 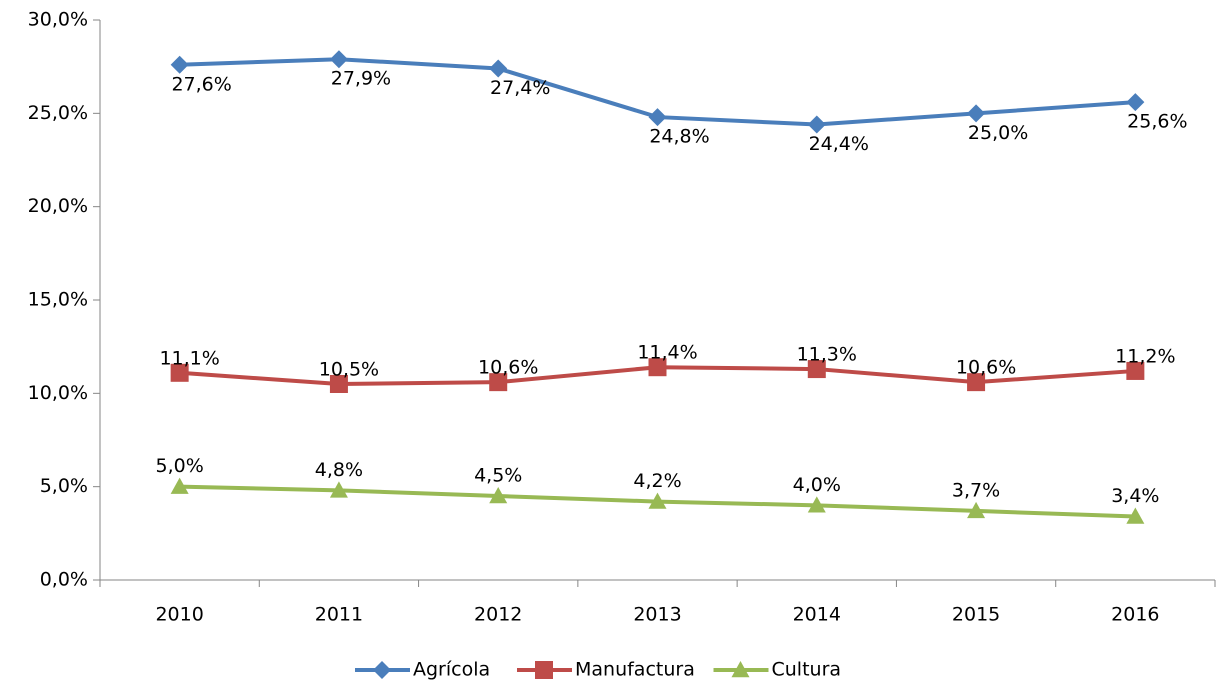 I want to click on data-label: 11,1%, so click(x=189, y=358).